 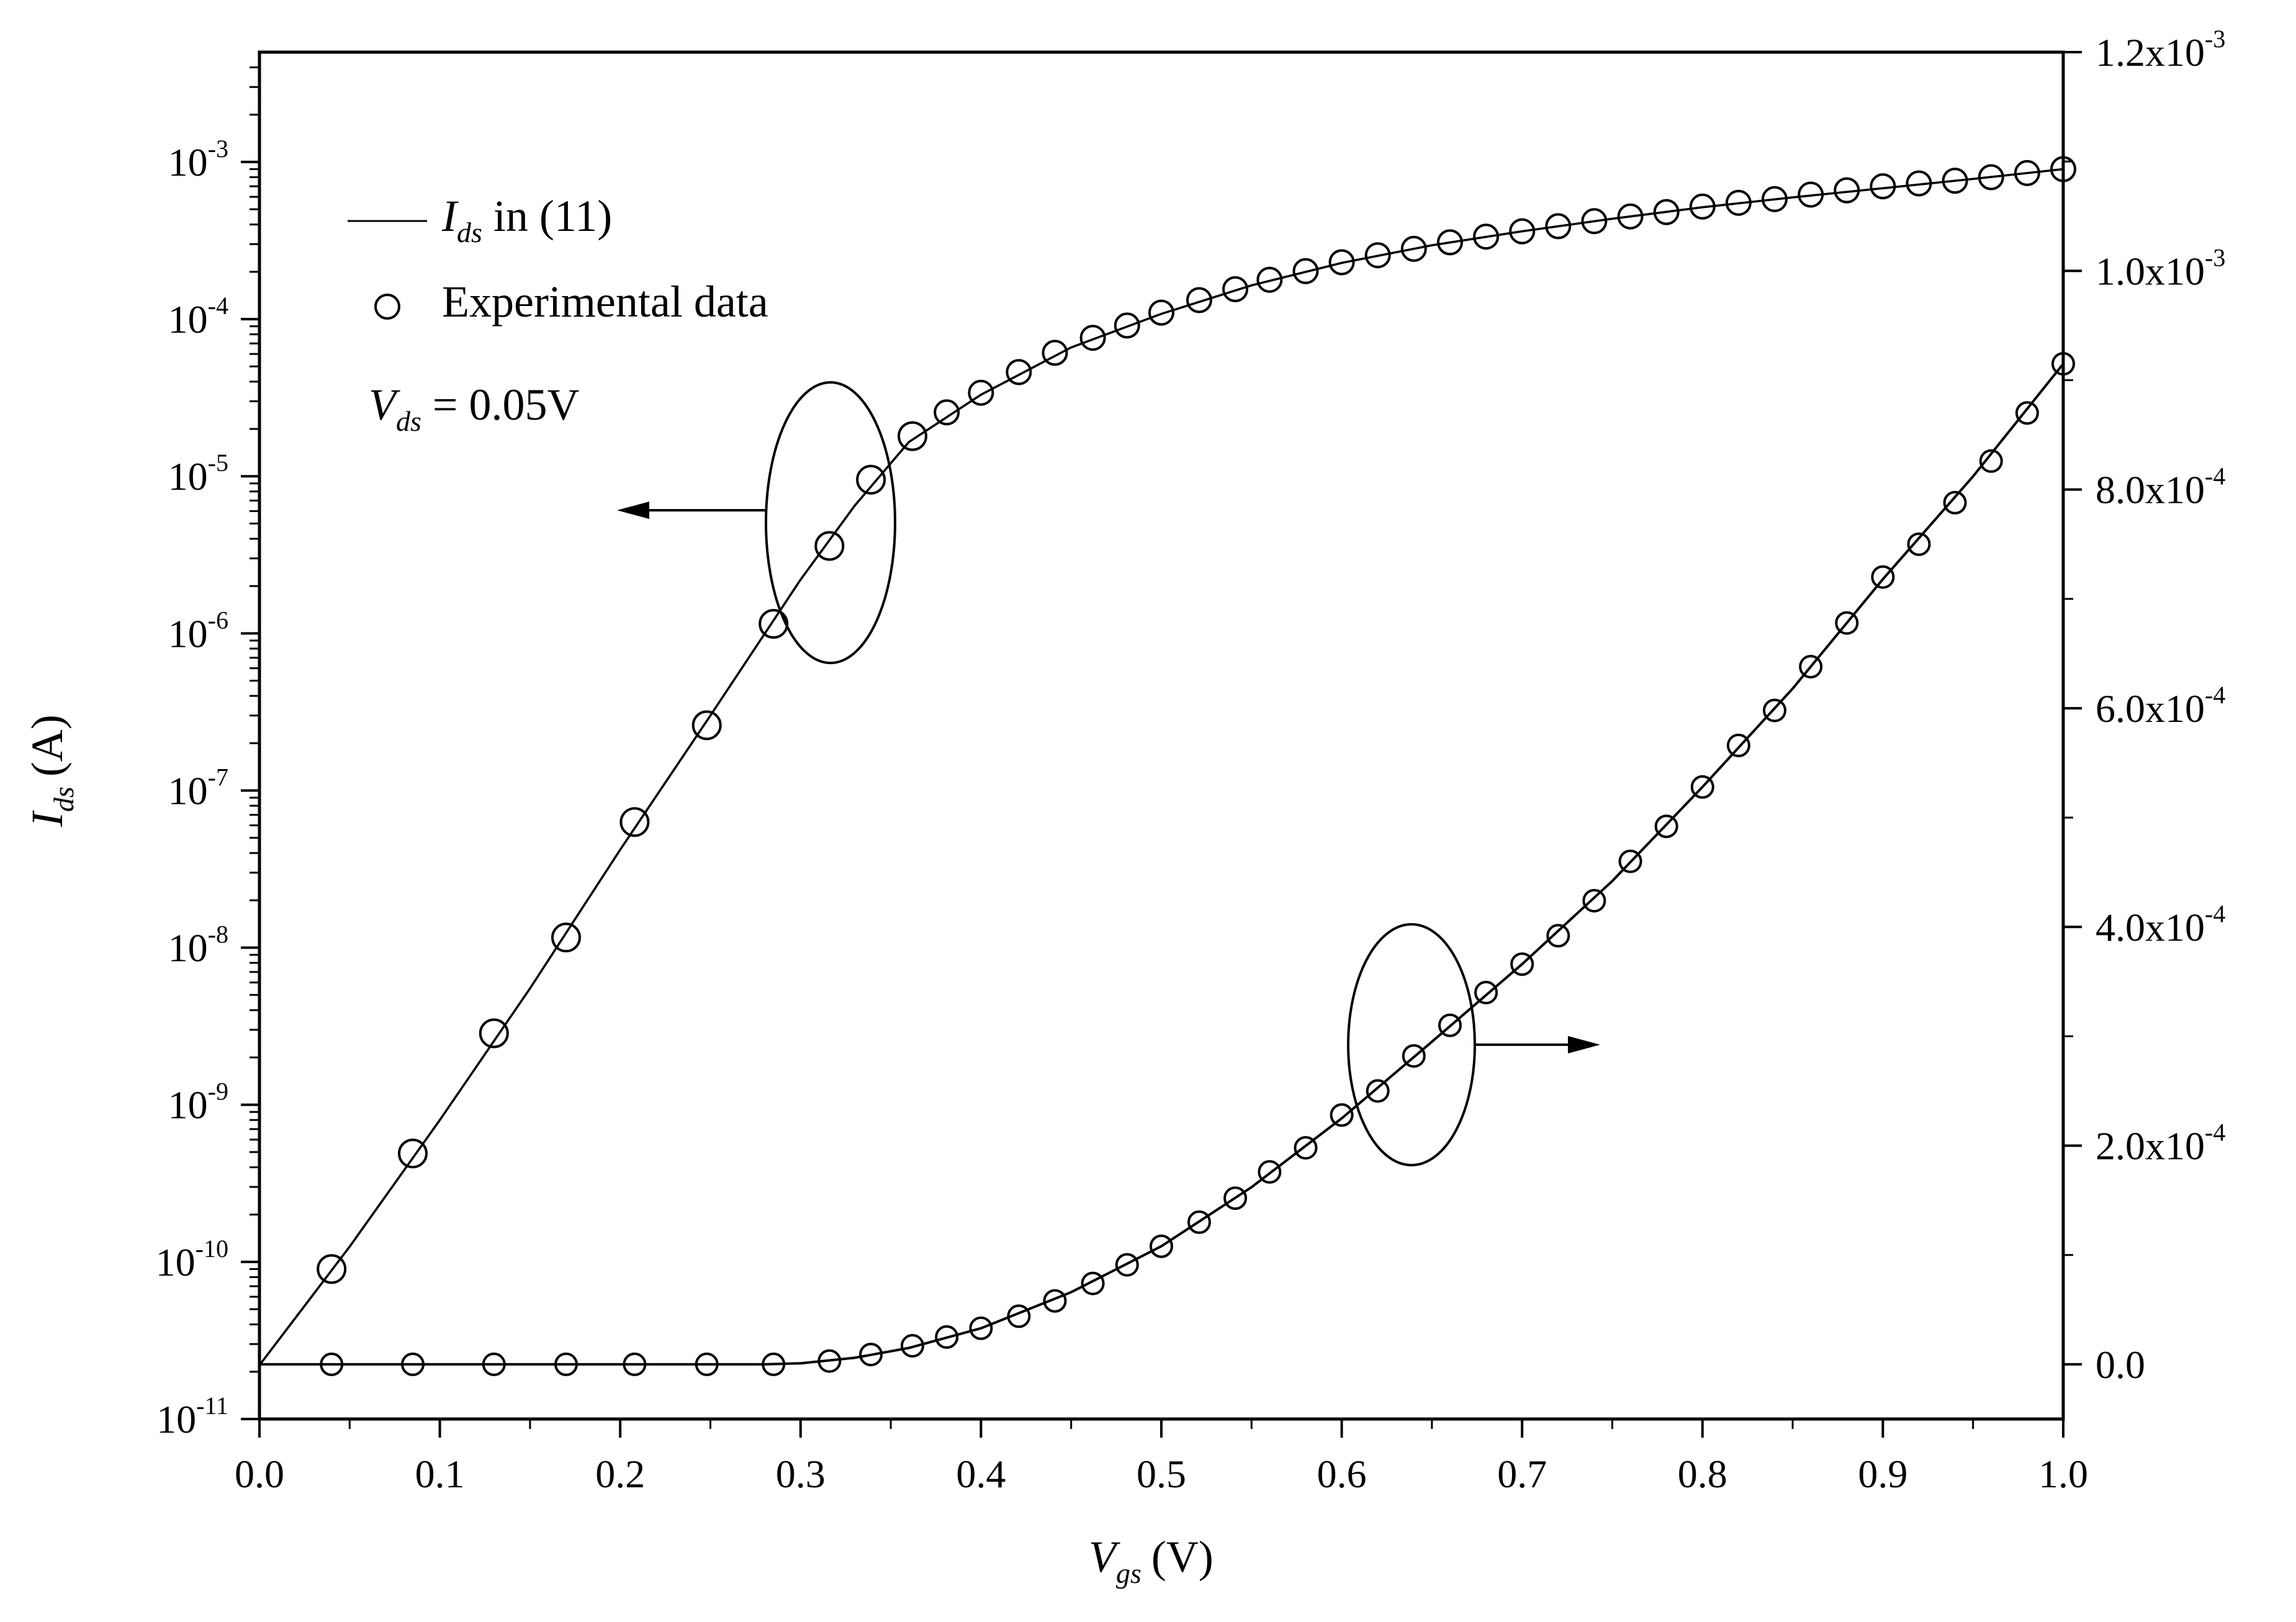 I want to click on right-tick-mantissa: 4.0x10, so click(x=2150, y=927).